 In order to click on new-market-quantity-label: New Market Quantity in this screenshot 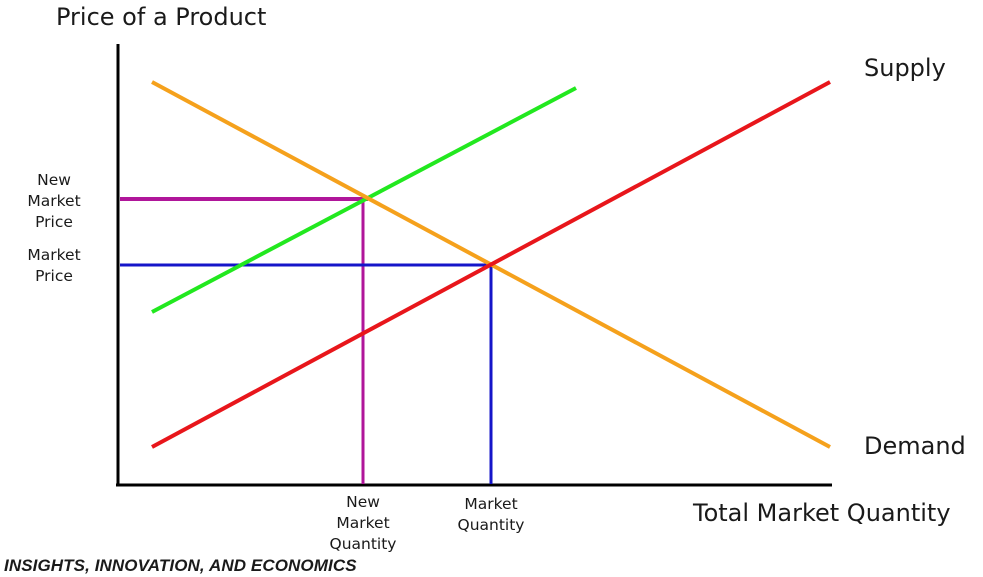, I will do `click(363, 523)`.